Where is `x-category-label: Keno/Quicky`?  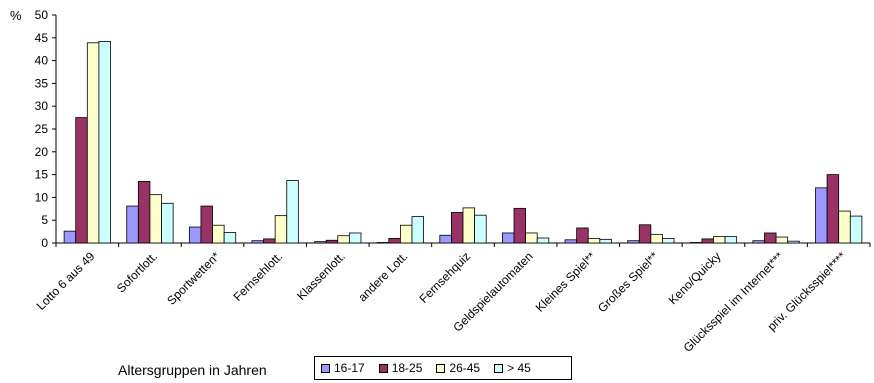 x-category-label: Keno/Quicky is located at coordinates (695, 278).